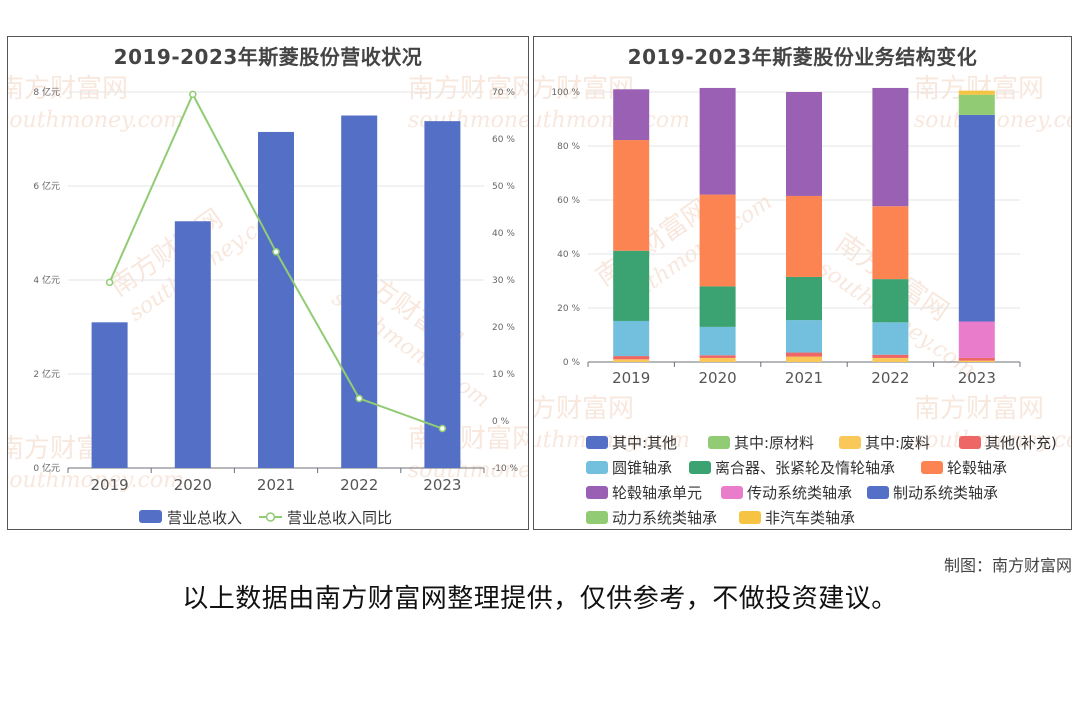 Image resolution: width=1080 pixels, height=720 pixels. Describe the element at coordinates (810, 518) in the screenshot. I see `legend-label: 非汽车类轴承` at that location.